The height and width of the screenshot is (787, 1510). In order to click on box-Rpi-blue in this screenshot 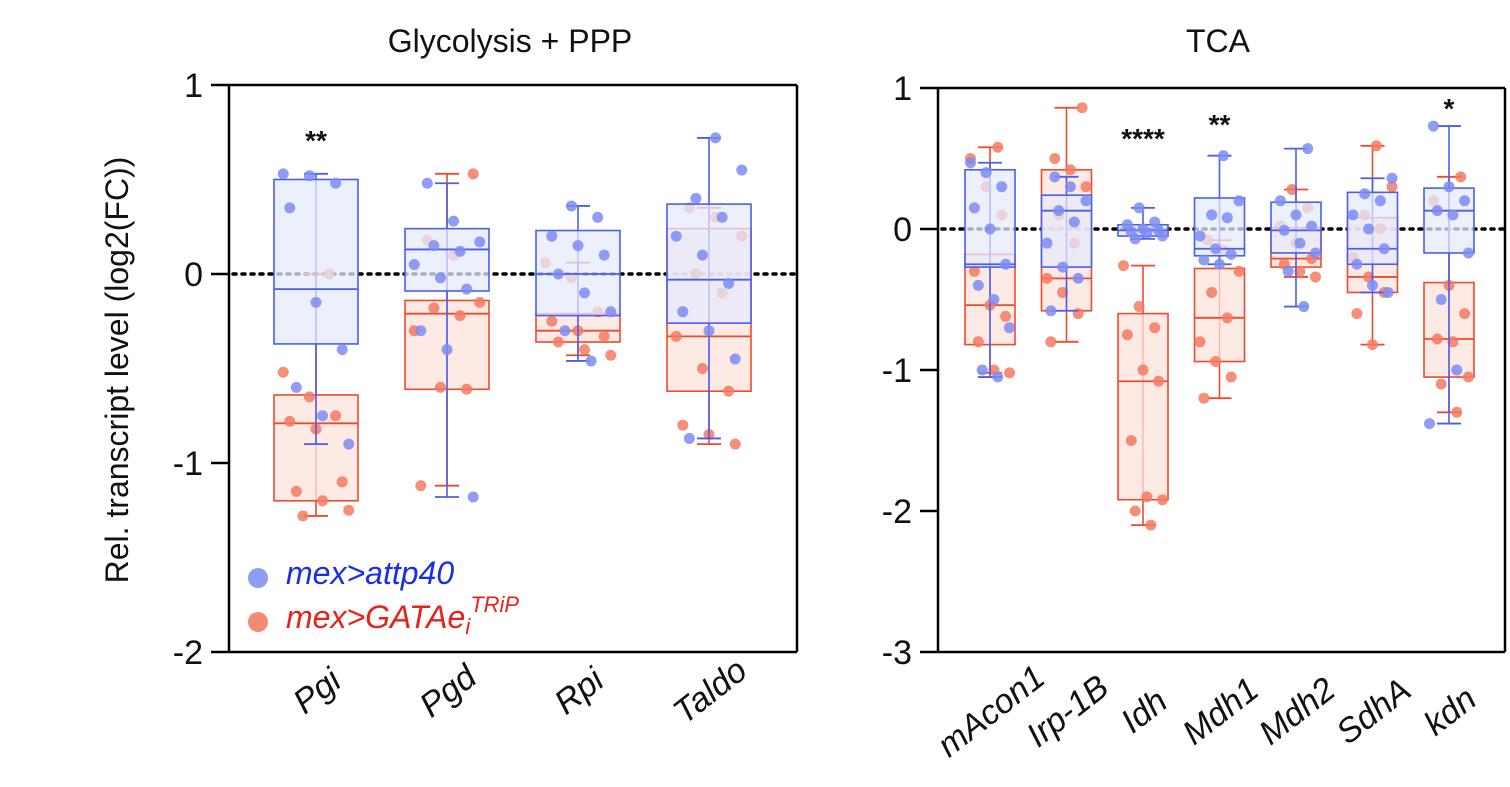, I will do `click(578, 283)`.